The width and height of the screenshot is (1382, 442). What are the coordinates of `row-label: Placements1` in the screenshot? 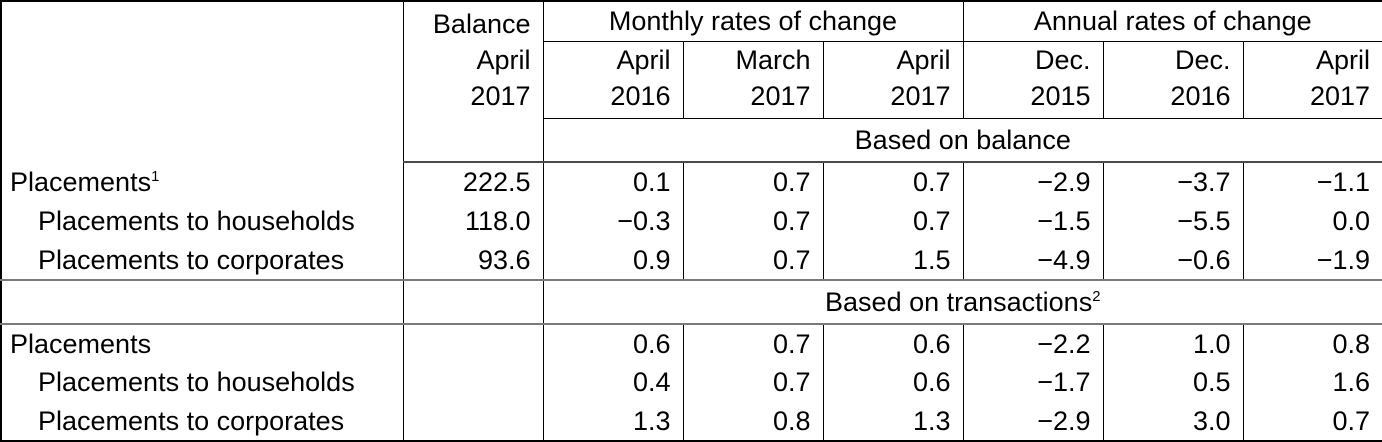 It's located at (202, 182).